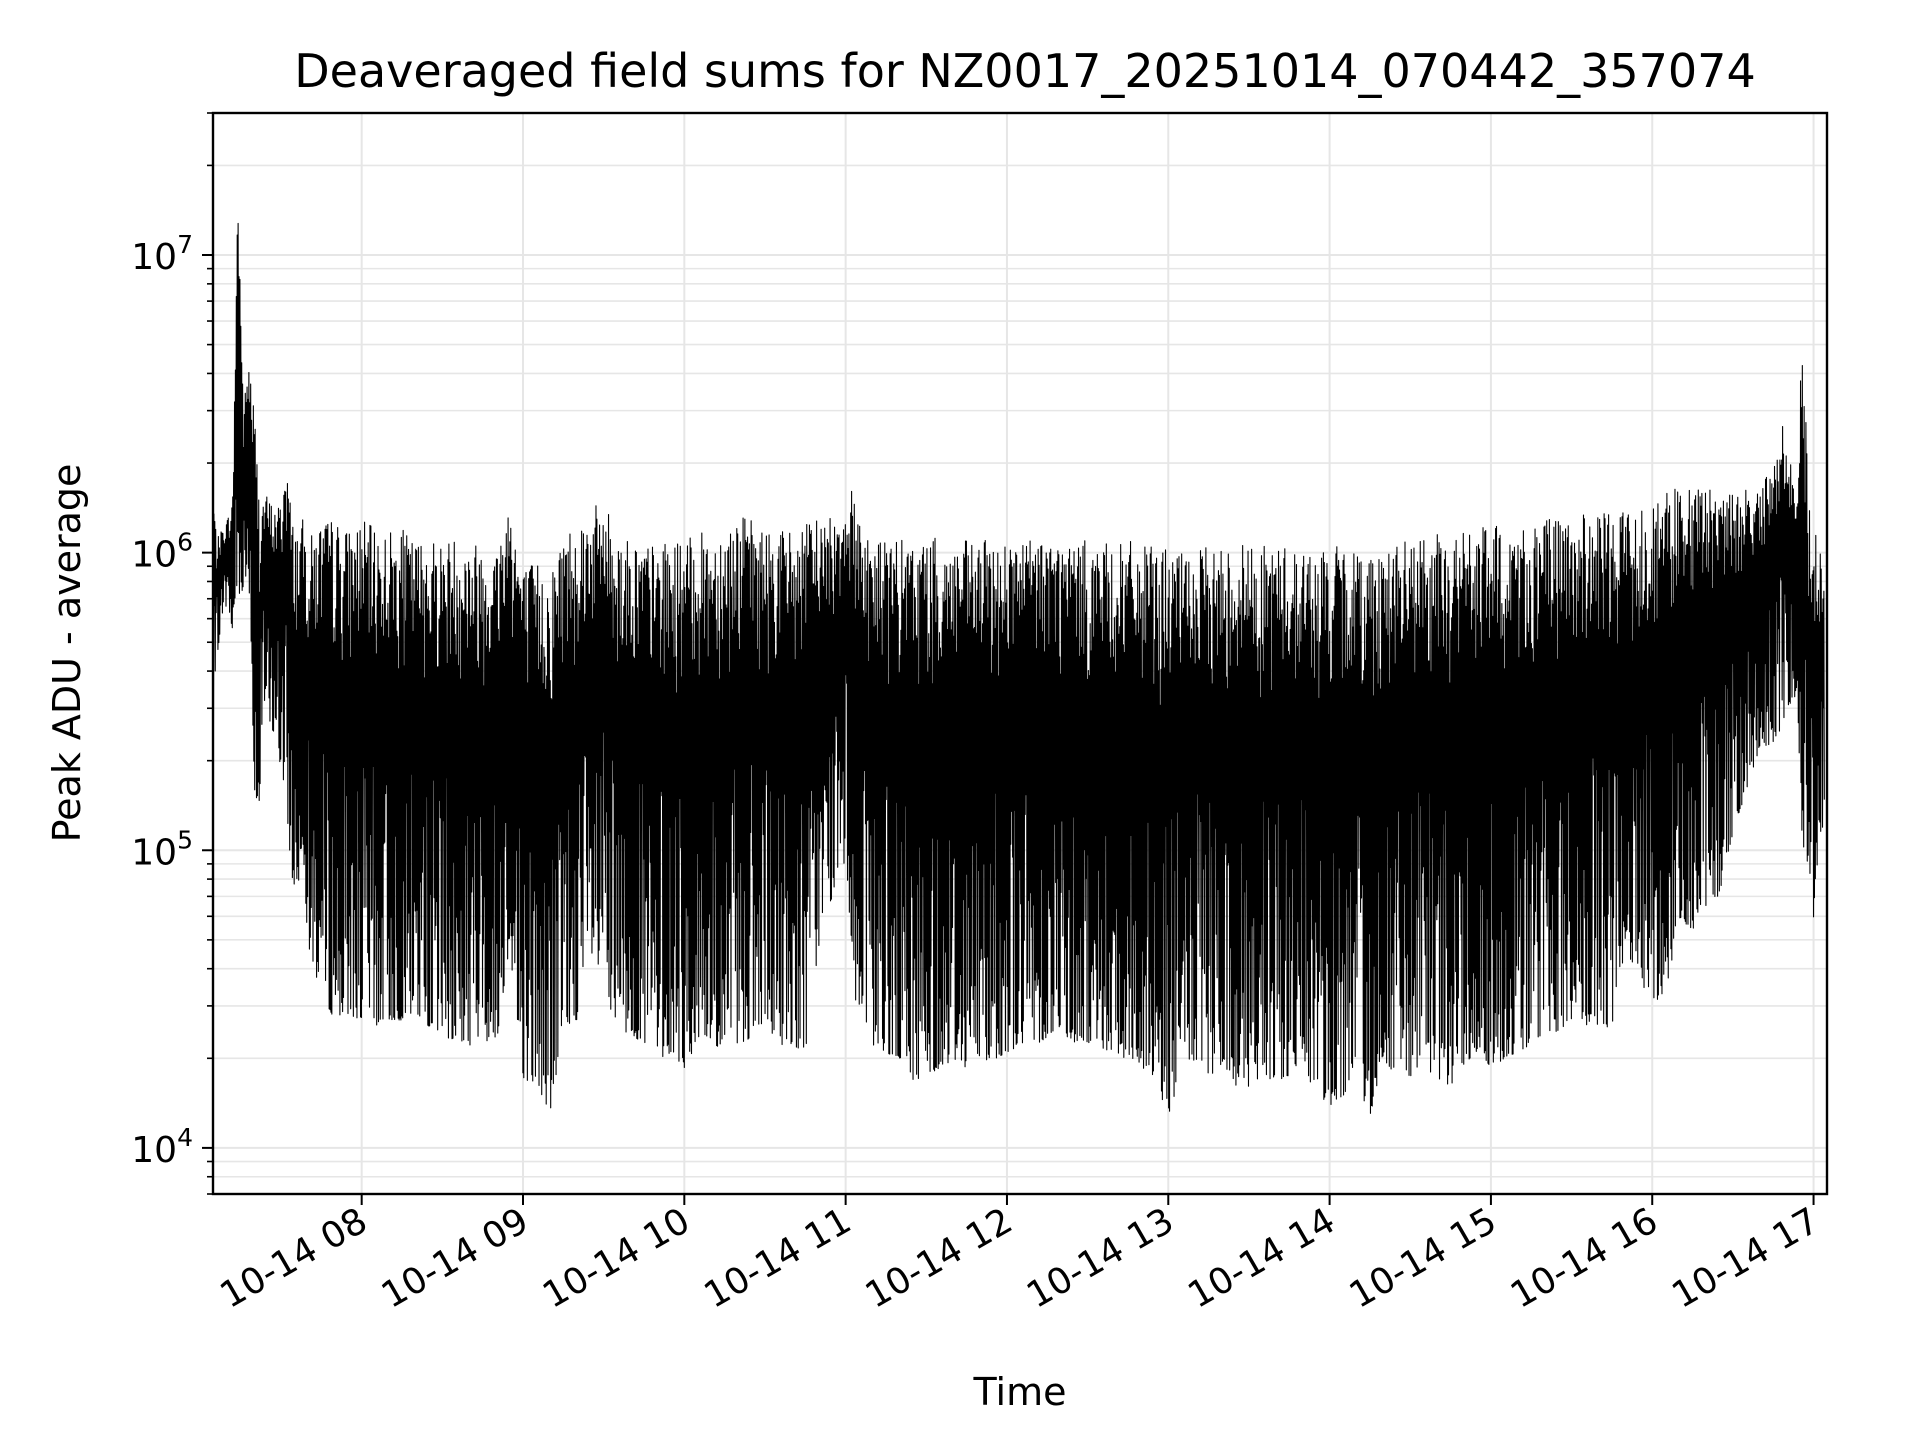 This screenshot has width=1920, height=1440. Describe the element at coordinates (162, 552) in the screenshot. I see `y-tick-label: 10⁶` at that location.